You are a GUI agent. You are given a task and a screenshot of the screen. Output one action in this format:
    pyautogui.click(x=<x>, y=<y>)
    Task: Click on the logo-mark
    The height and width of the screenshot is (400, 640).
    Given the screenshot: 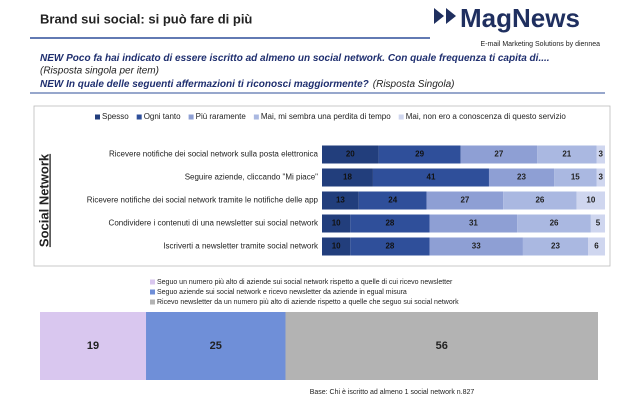 What is the action you would take?
    pyautogui.click(x=445, y=16)
    